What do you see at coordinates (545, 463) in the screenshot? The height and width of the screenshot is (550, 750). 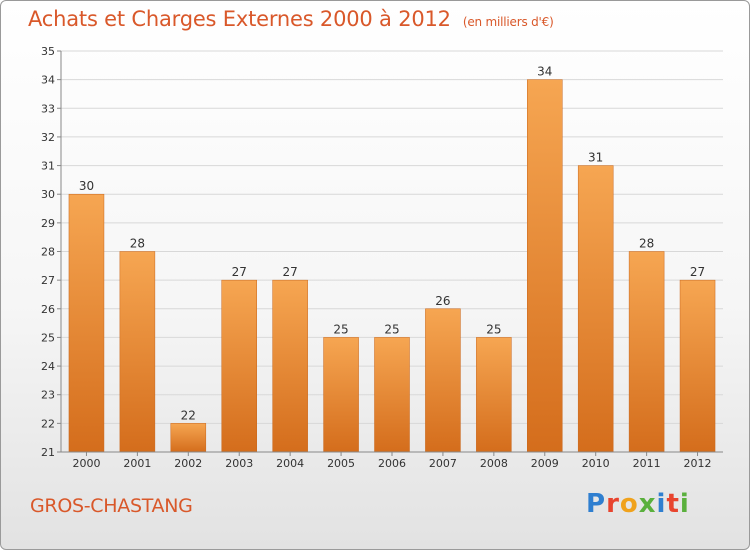 I see `x-tick-label: 2009` at bounding box center [545, 463].